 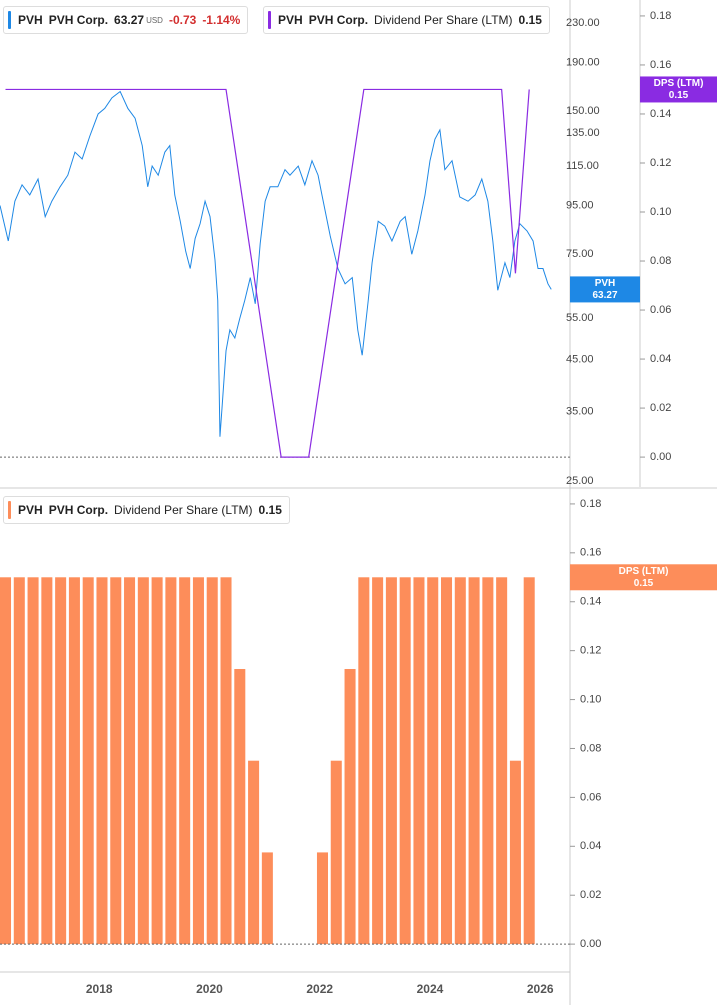 What do you see at coordinates (580, 254) in the screenshot?
I see `y-tick-label: 75.00` at bounding box center [580, 254].